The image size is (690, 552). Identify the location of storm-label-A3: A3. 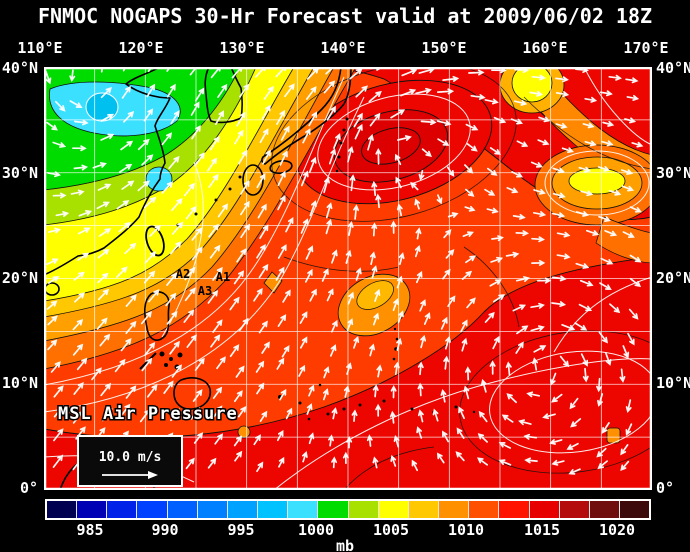
(205, 291).